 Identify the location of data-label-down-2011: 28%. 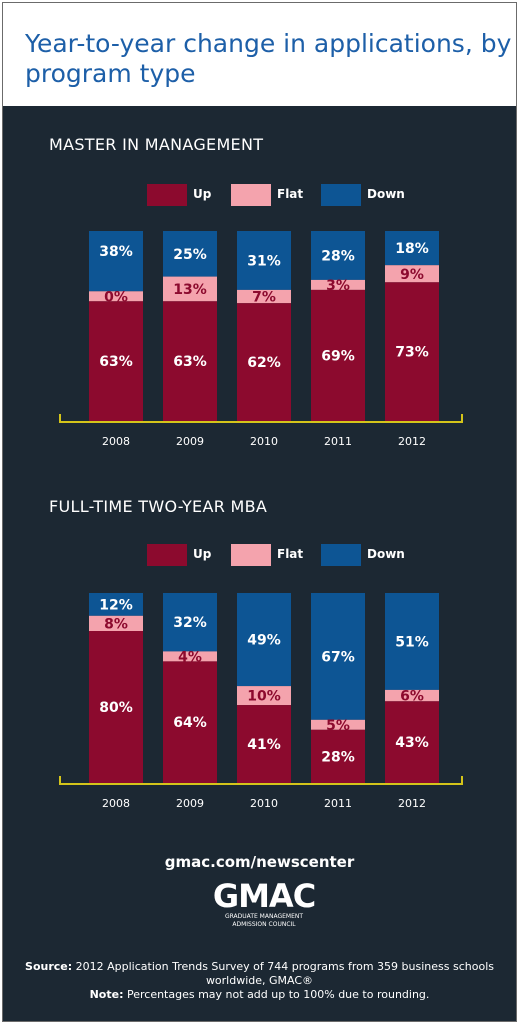
(338, 256).